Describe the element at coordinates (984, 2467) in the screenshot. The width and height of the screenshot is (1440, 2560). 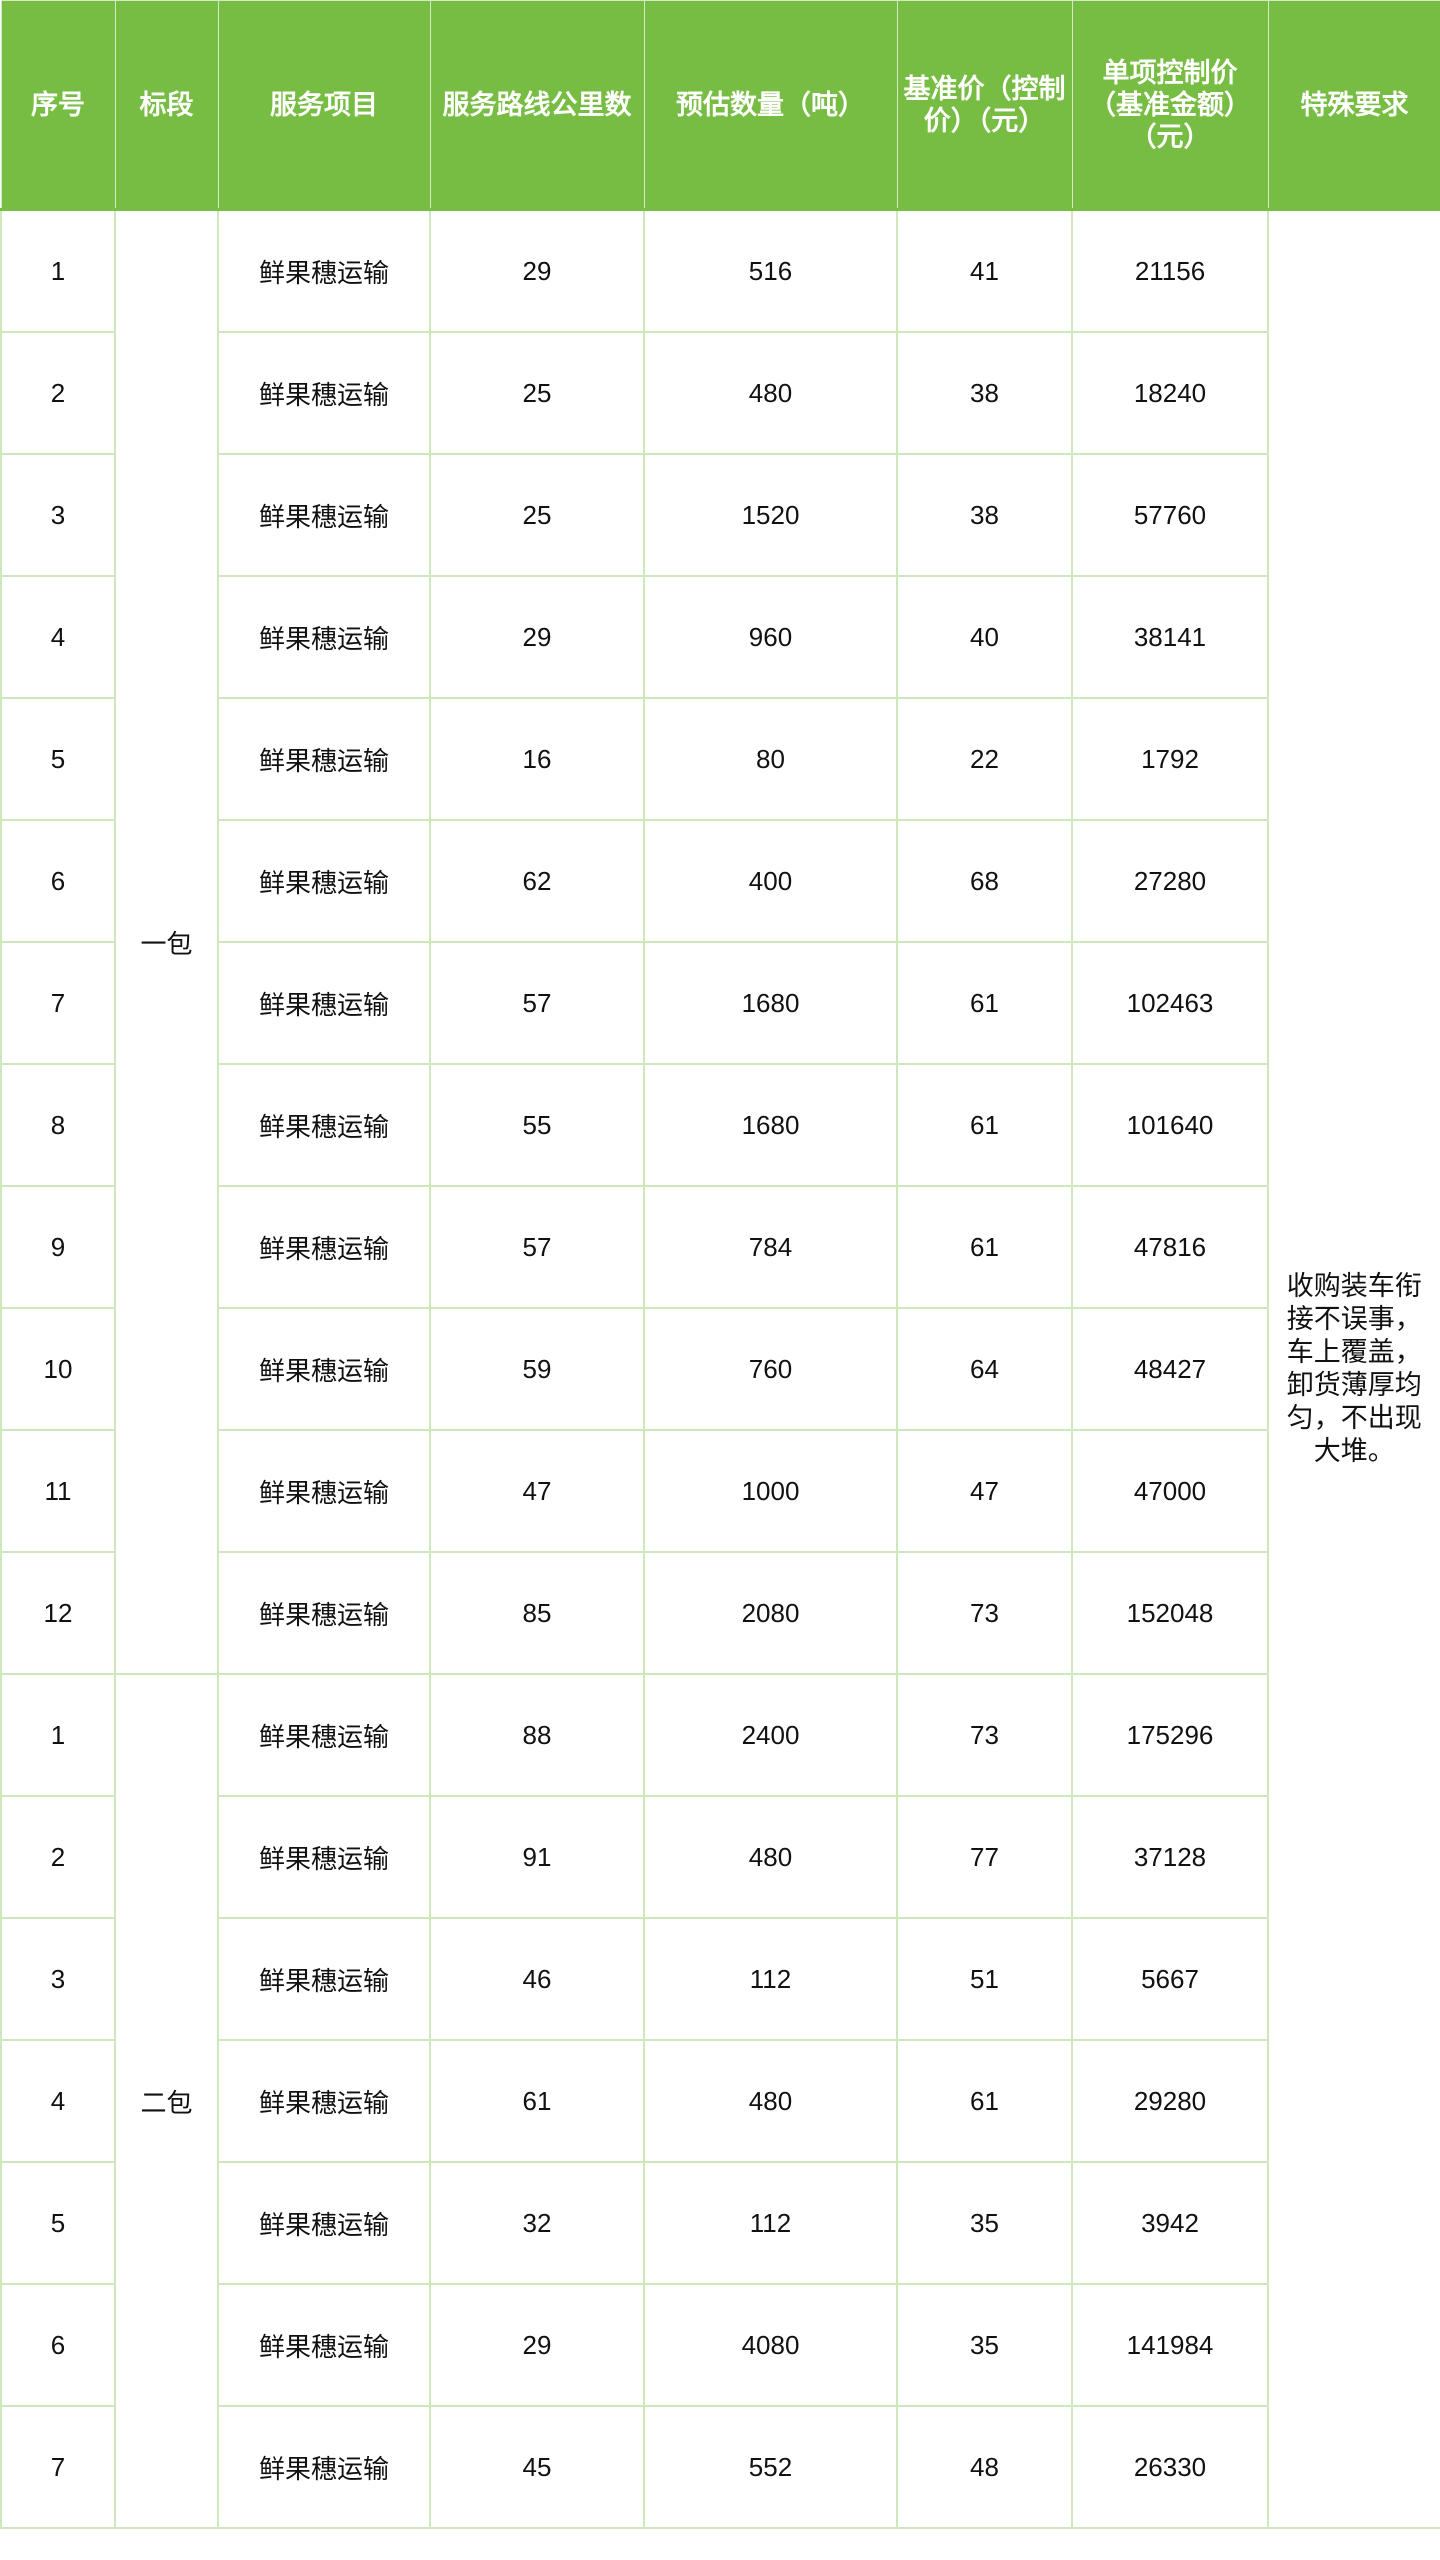
I see `cell-base-price: 48` at that location.